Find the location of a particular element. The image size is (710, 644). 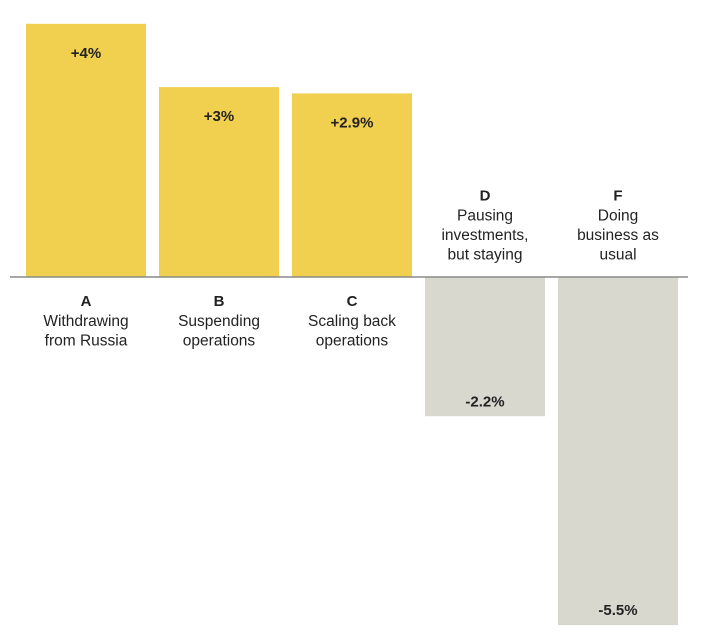

category-description-line: but staying is located at coordinates (485, 255).